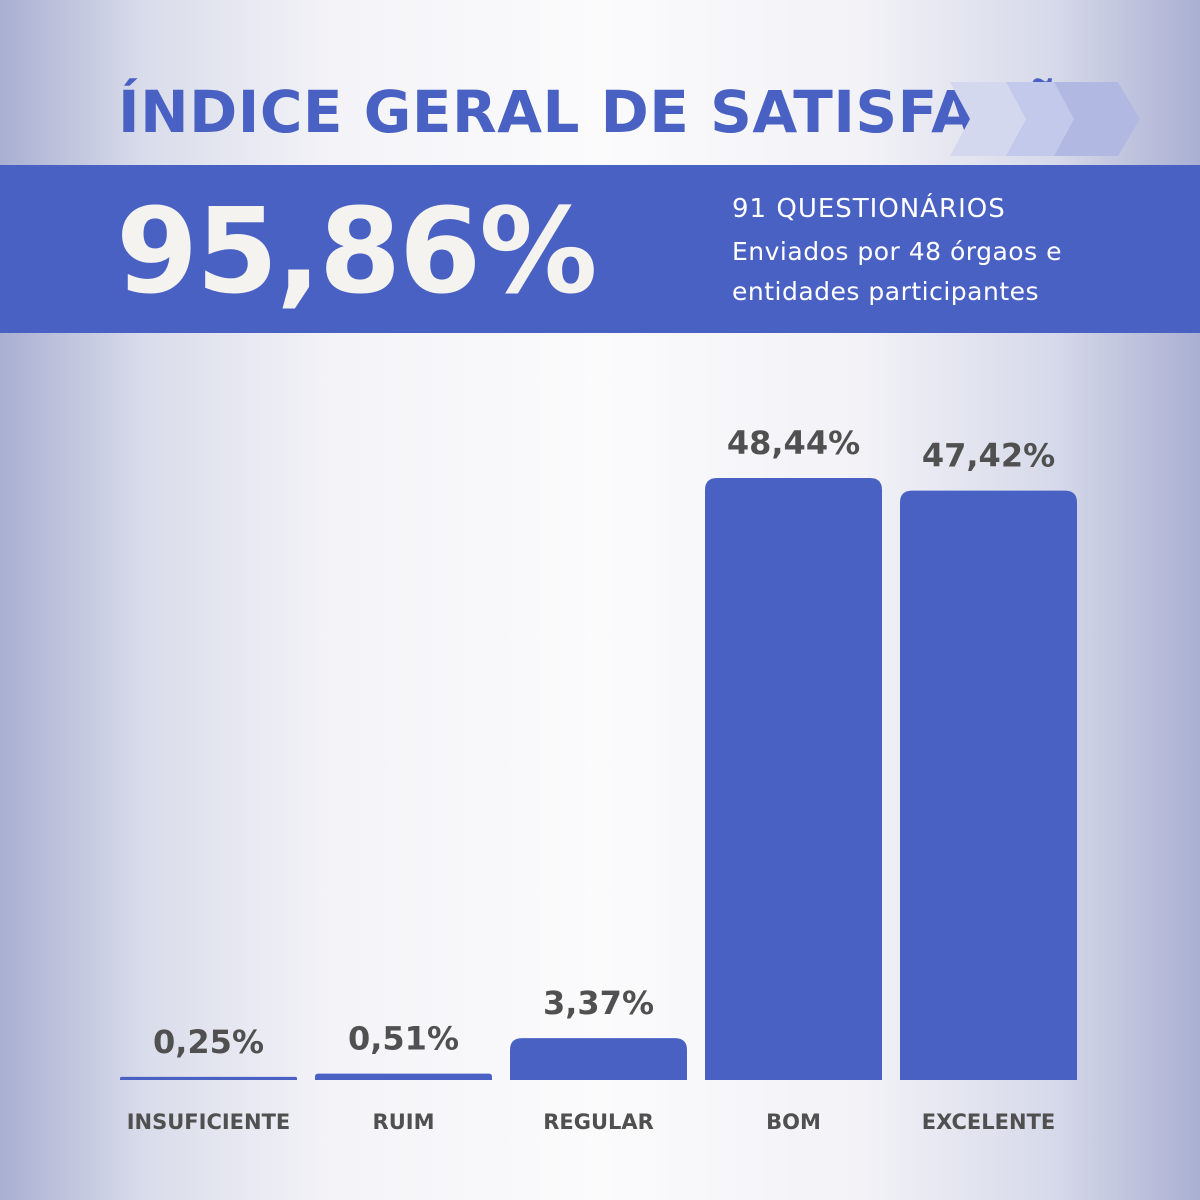 This screenshot has height=1200, width=1200. I want to click on value-label-insuficiente: 0,25%, so click(208, 1042).